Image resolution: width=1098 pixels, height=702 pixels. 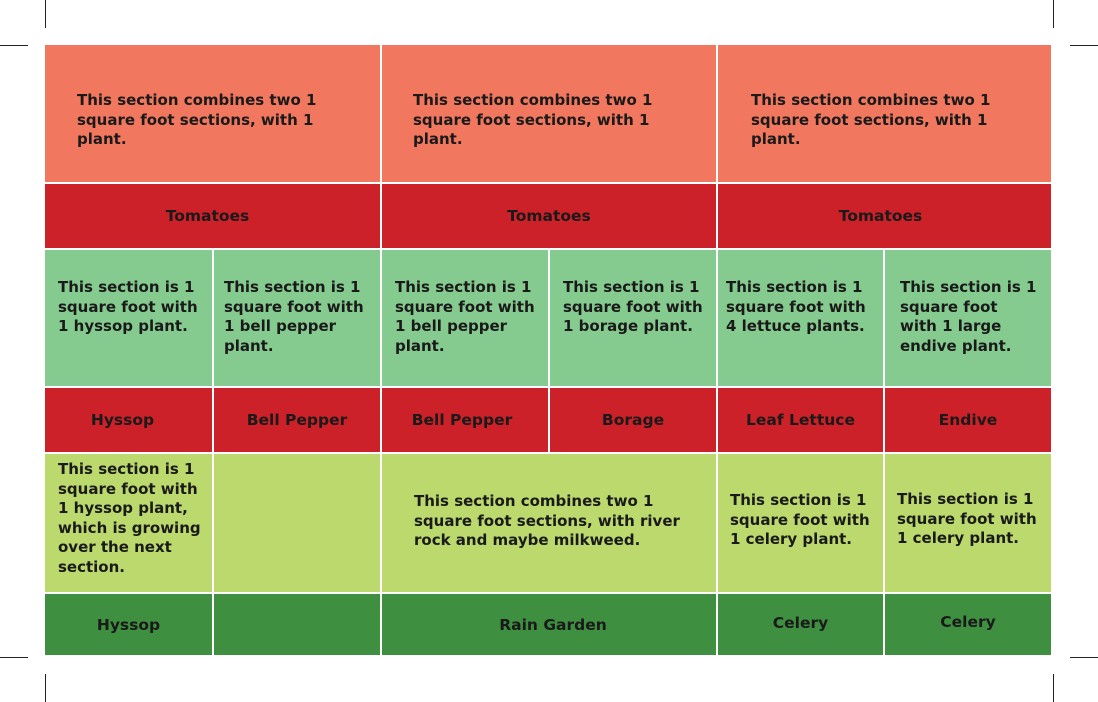 What do you see at coordinates (298, 625) in the screenshot?
I see `plant-label-empty` at bounding box center [298, 625].